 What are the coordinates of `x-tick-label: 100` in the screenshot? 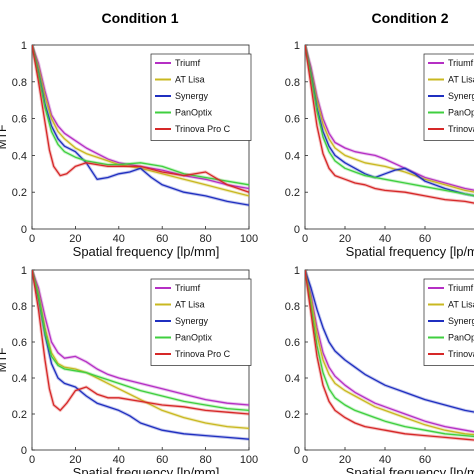 It's located at (249, 460).